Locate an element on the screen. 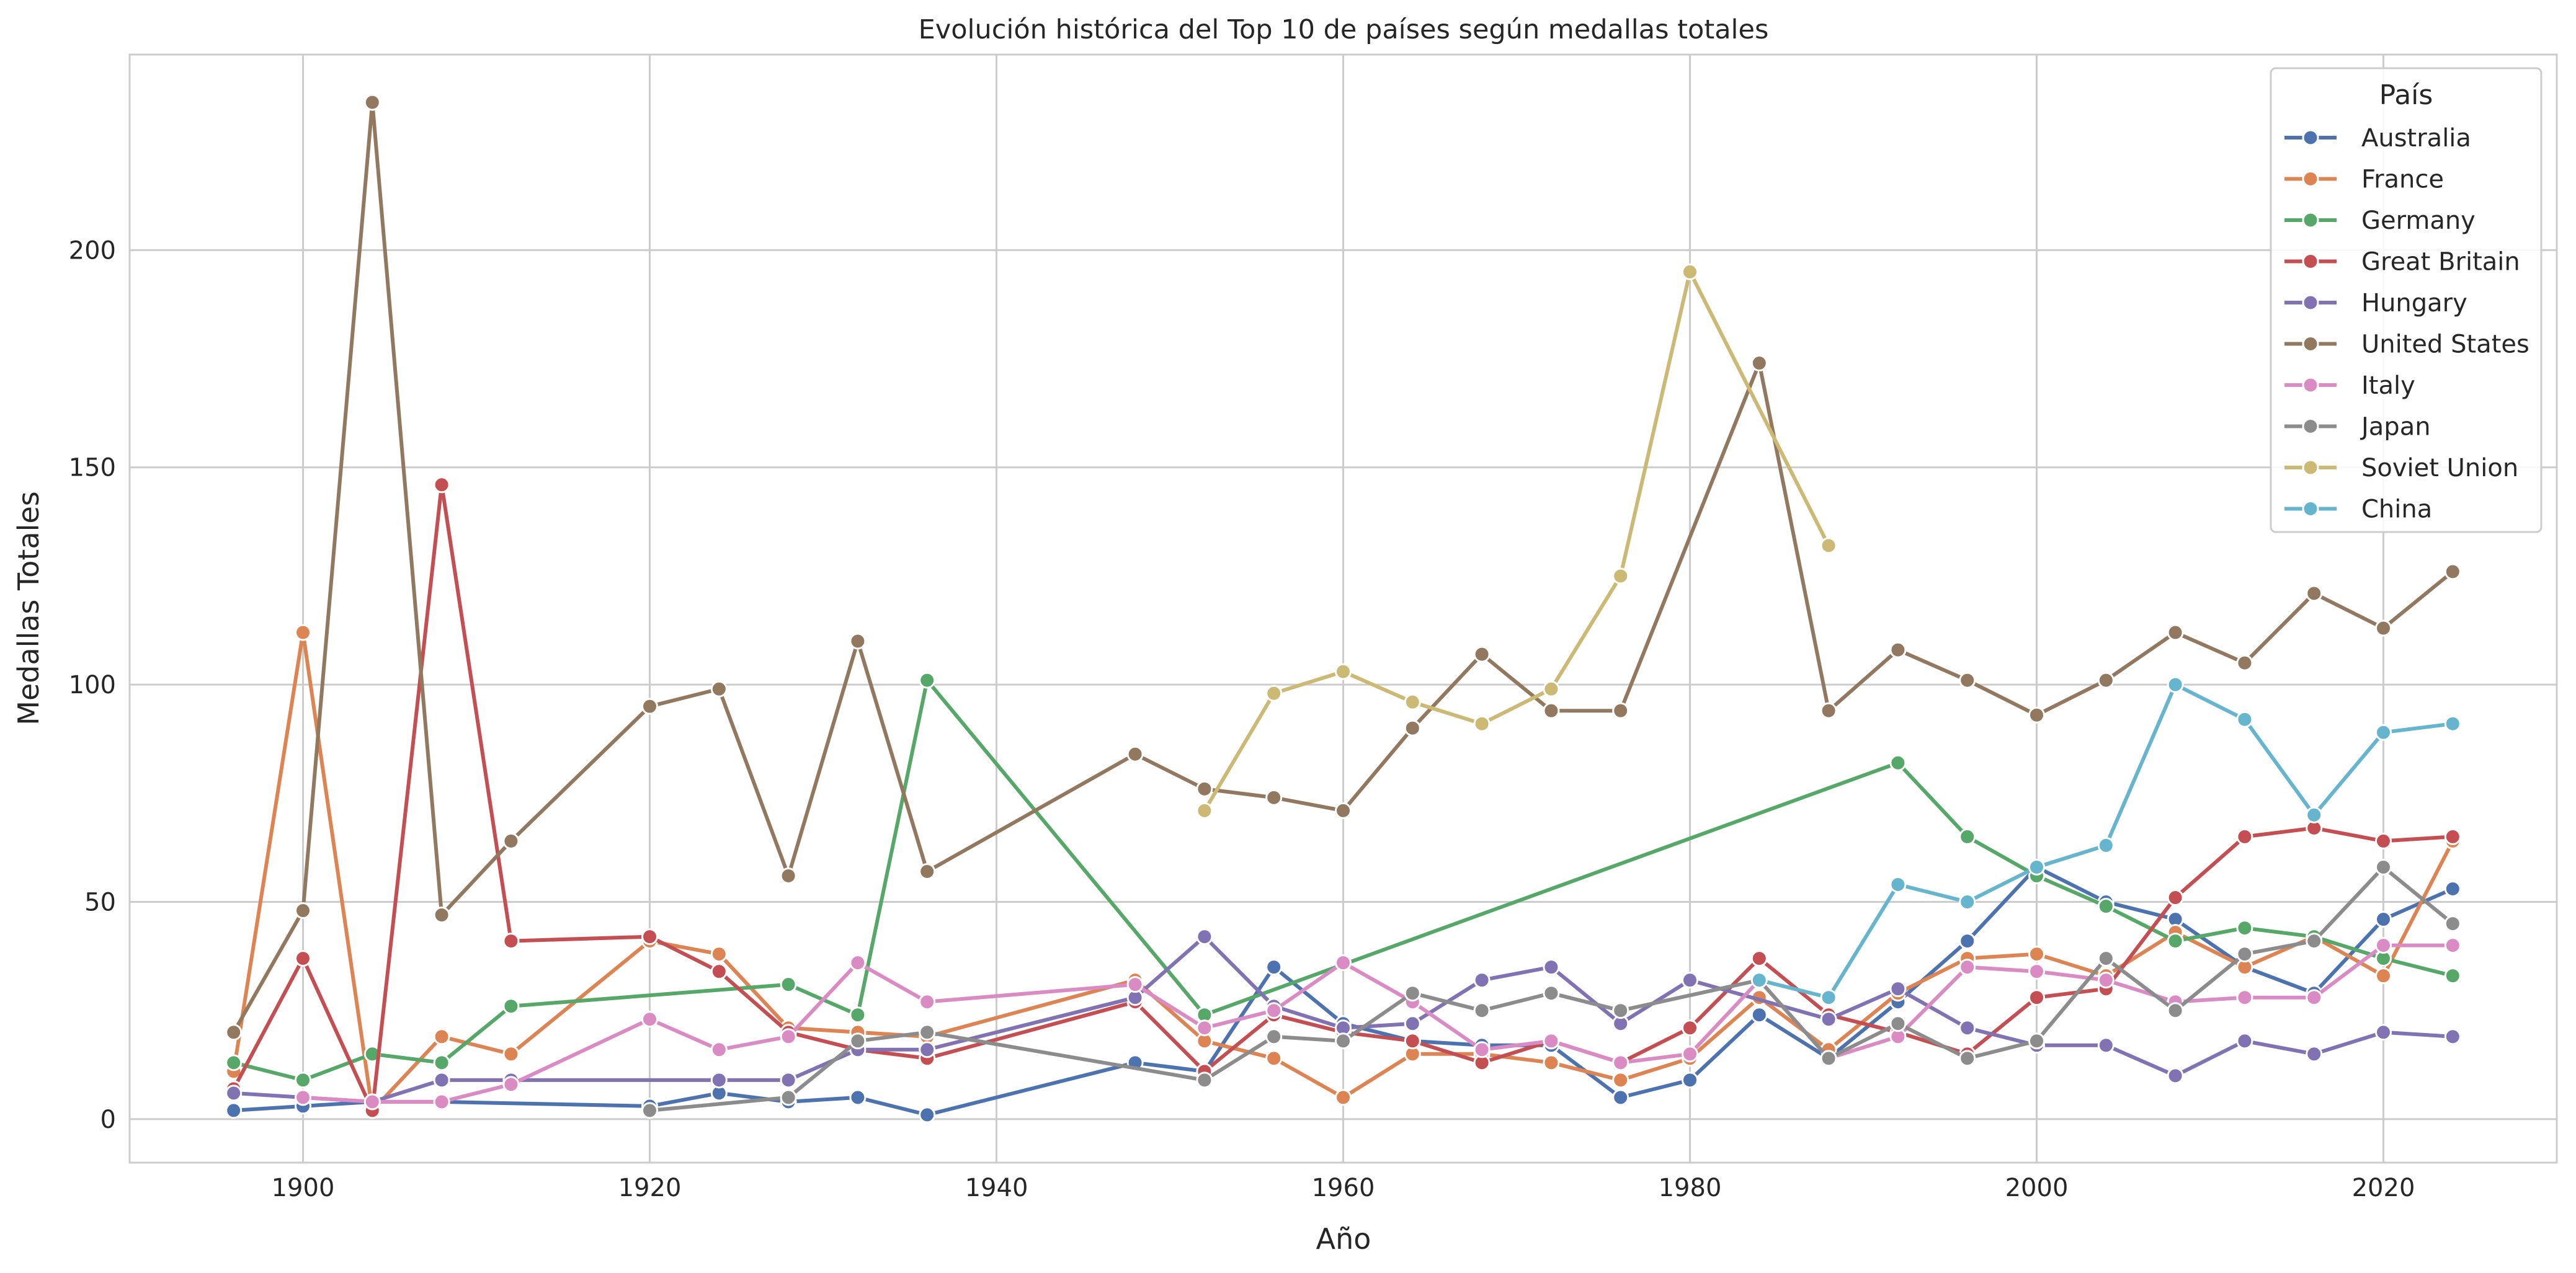  legend-label: Italy is located at coordinates (2388, 385).